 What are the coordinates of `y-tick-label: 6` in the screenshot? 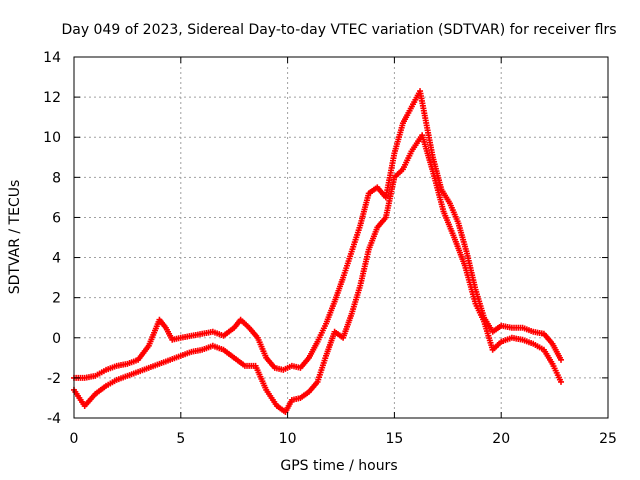 It's located at (56, 218).